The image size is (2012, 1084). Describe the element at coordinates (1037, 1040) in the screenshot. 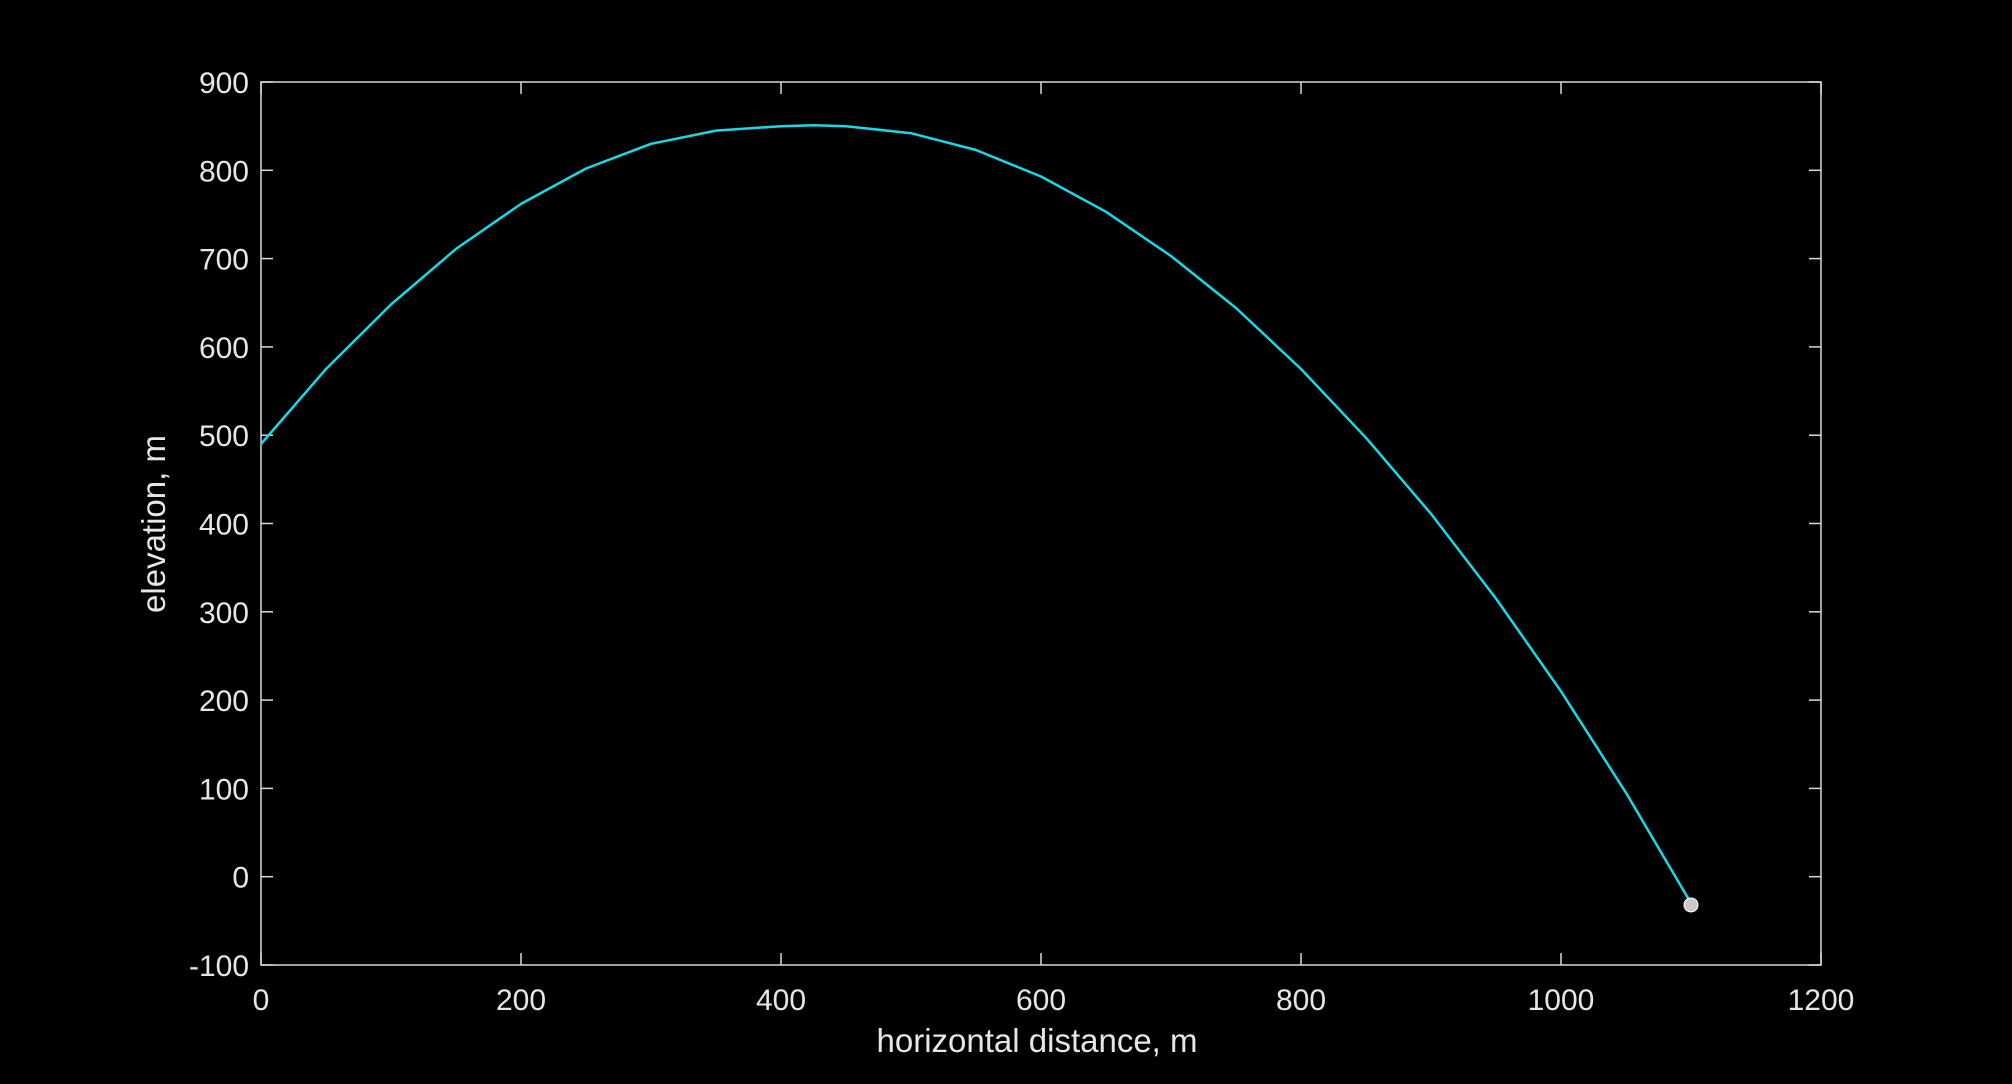

I see `x-axis-label: horizontal distance, m` at that location.